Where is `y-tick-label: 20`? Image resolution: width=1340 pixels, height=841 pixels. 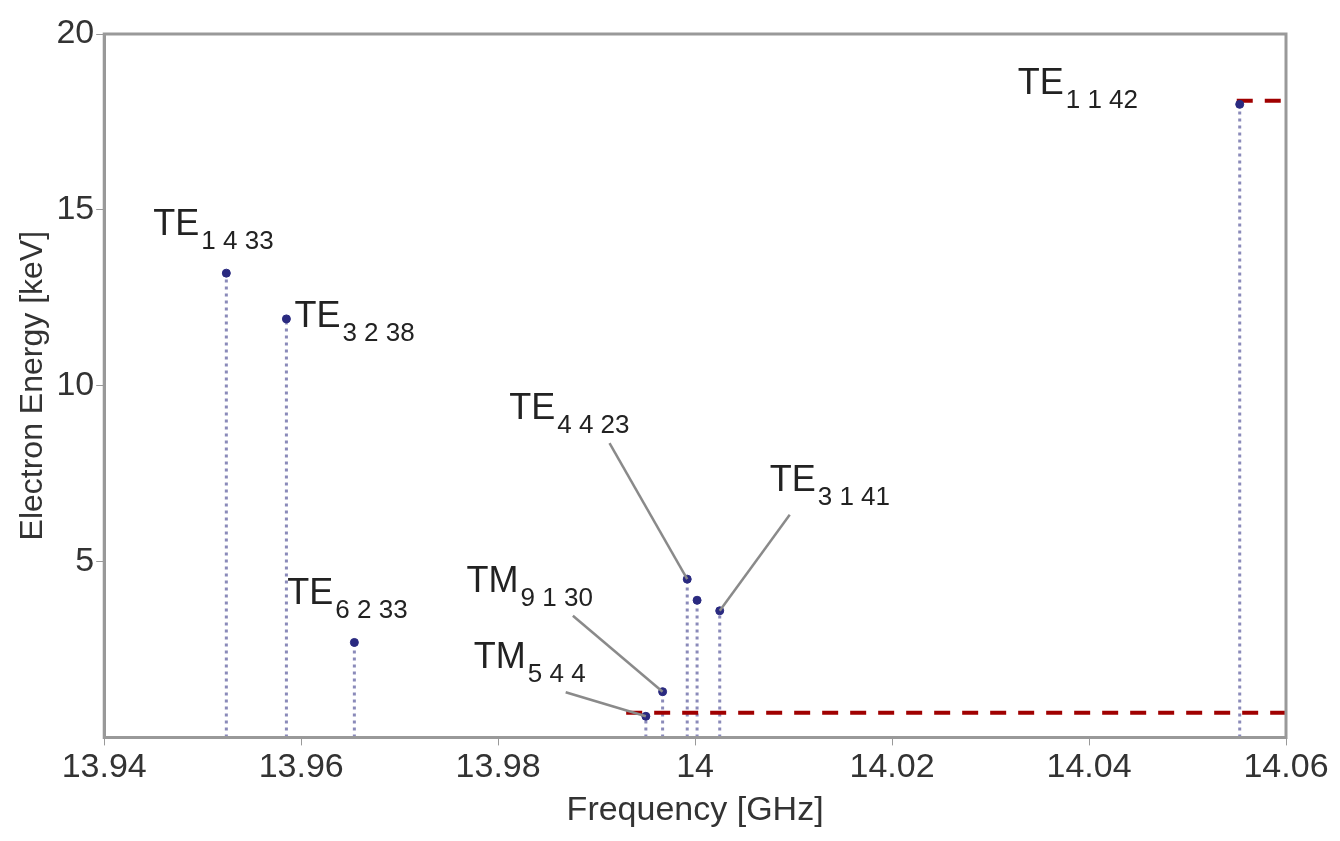 y-tick-label: 20 is located at coordinates (75, 31).